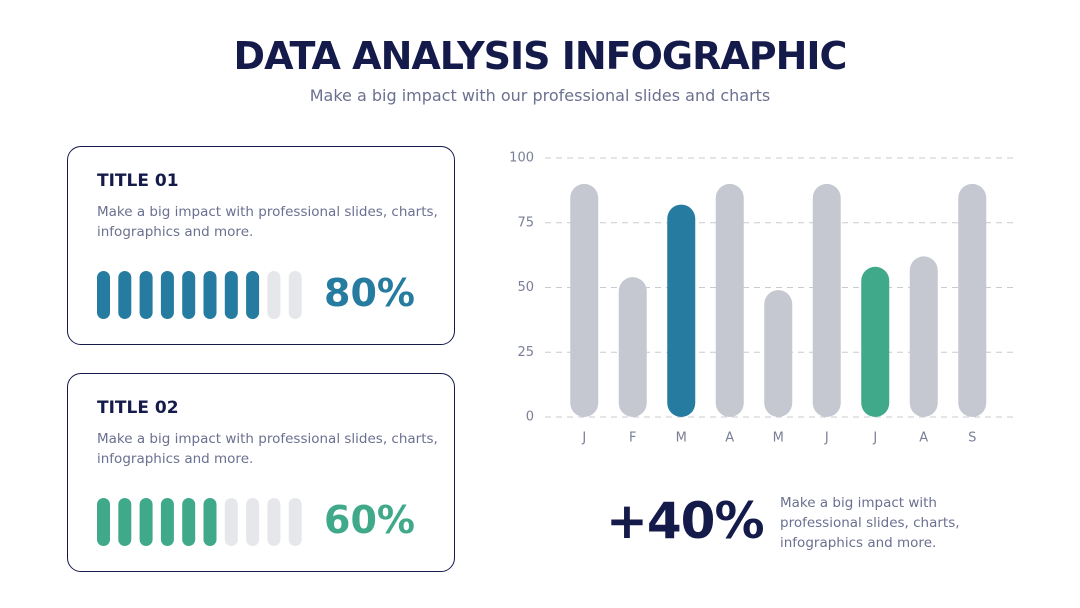 This screenshot has height=608, width=1080. I want to click on stat-value: +40%, so click(685, 521).